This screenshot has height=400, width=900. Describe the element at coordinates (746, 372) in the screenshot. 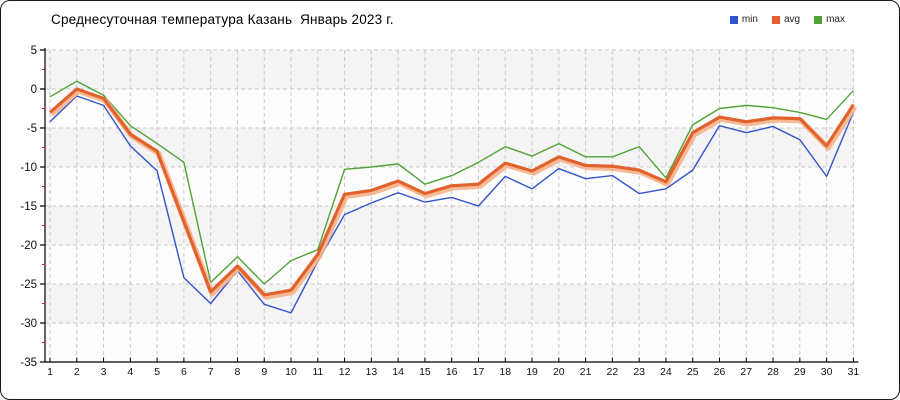

I see `x-tick-label: 27` at that location.